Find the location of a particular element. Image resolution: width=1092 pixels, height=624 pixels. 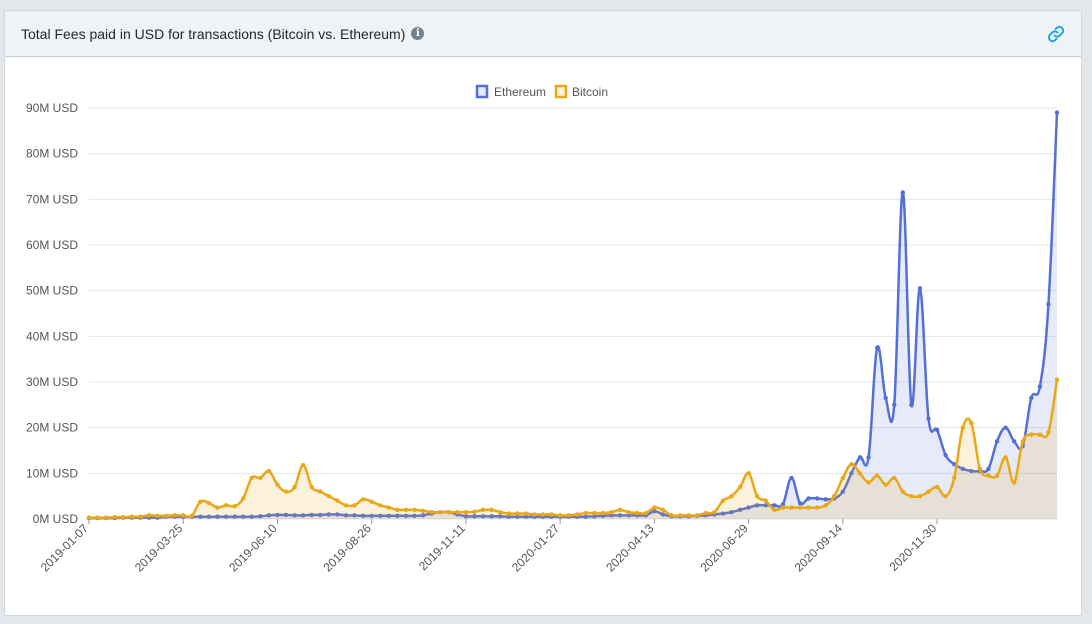

link-icon is located at coordinates (1056, 34).